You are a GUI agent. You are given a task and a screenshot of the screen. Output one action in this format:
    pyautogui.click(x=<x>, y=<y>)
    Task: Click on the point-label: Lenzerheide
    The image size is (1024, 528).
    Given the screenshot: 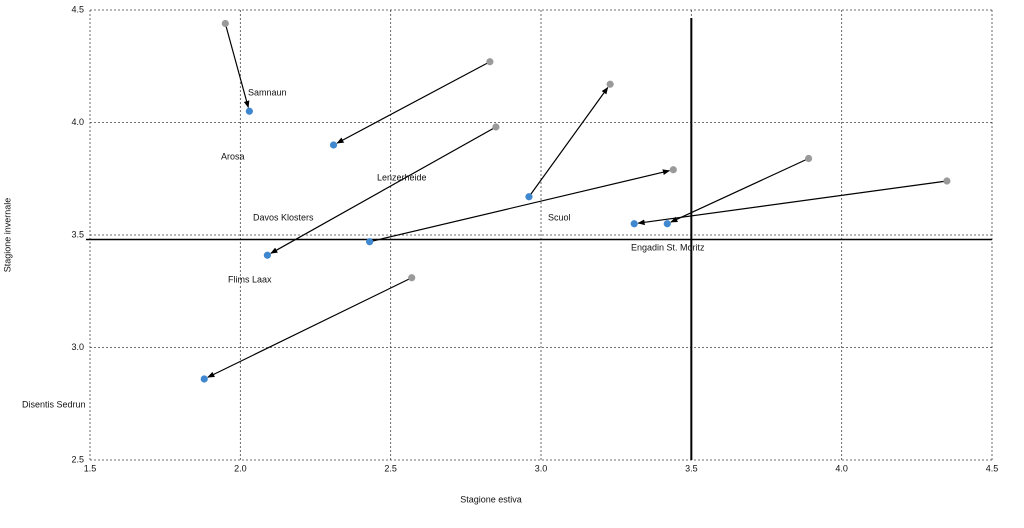 What is the action you would take?
    pyautogui.click(x=402, y=177)
    